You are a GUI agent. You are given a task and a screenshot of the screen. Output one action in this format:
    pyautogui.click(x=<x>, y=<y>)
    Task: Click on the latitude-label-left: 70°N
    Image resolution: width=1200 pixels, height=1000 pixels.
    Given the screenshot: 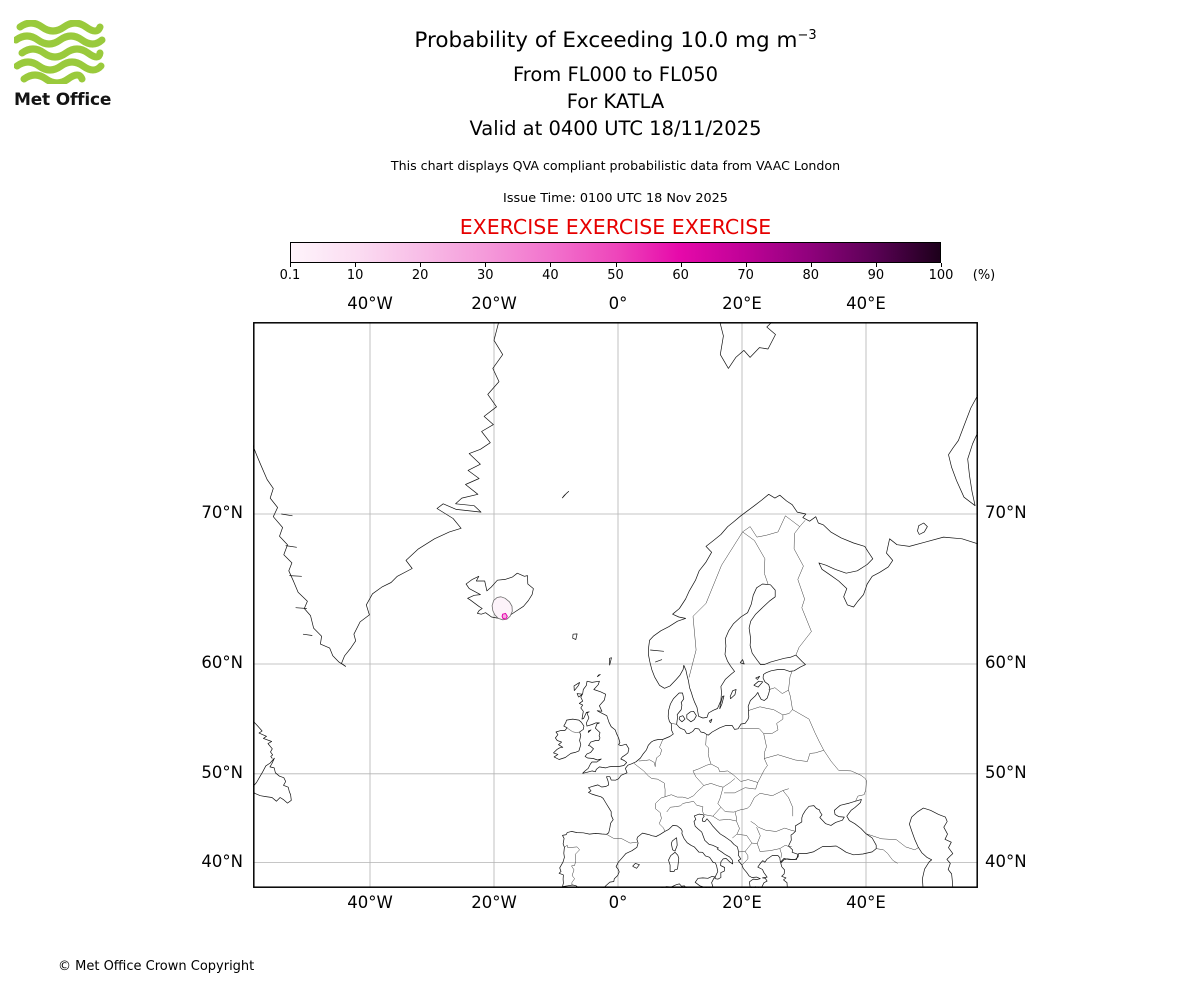 What is the action you would take?
    pyautogui.click(x=222, y=512)
    